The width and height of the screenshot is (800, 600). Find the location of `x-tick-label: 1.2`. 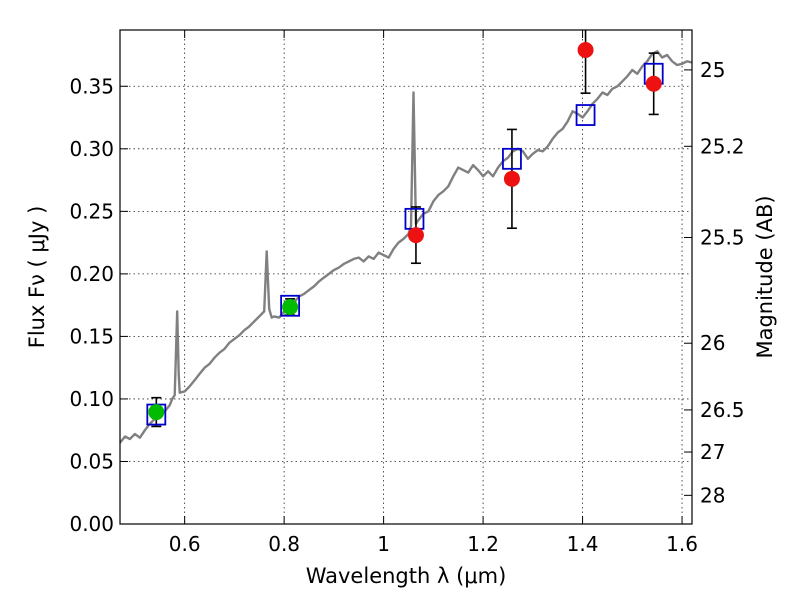

x-tick-label: 1.2 is located at coordinates (483, 544).